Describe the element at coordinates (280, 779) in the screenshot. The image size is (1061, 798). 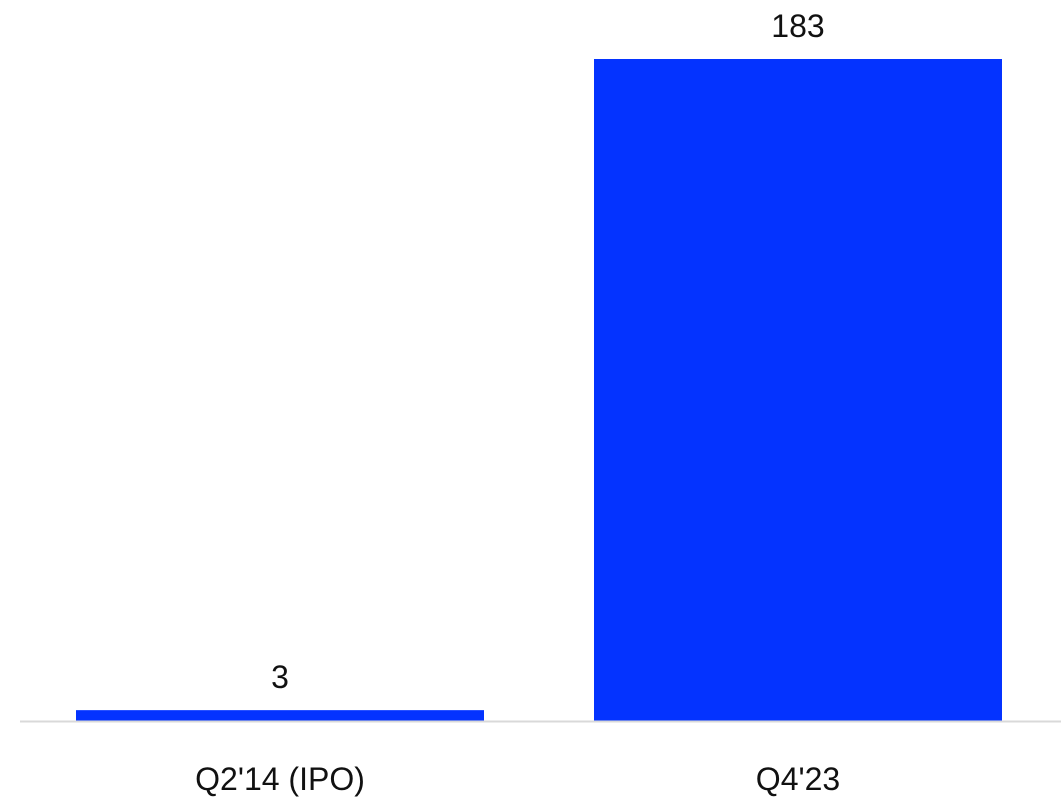
I see `category-label-1: Q2'14 (IPO)` at that location.